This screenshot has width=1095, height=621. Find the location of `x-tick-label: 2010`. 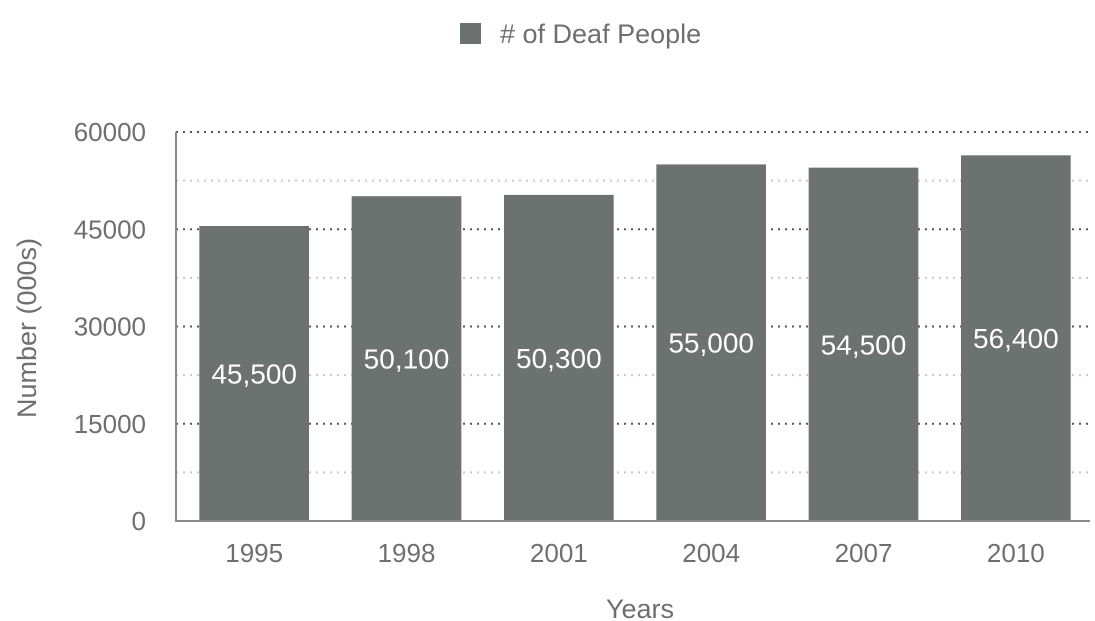

x-tick-label: 2010 is located at coordinates (1016, 553).